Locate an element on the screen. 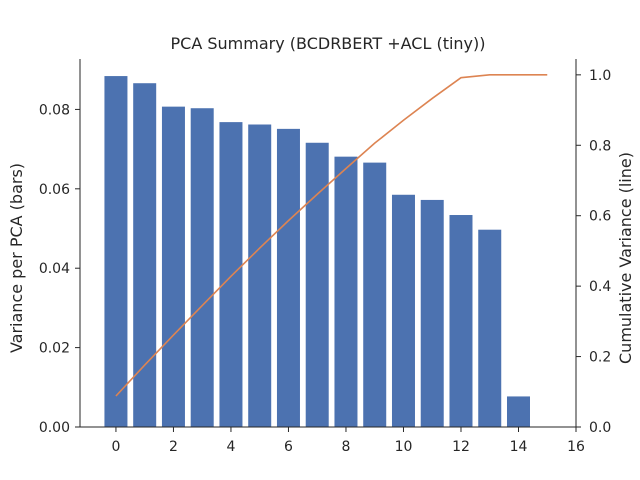 Image resolution: width=640 pixels, height=480 pixels. y-tick-label: 0.04 is located at coordinates (54, 269).